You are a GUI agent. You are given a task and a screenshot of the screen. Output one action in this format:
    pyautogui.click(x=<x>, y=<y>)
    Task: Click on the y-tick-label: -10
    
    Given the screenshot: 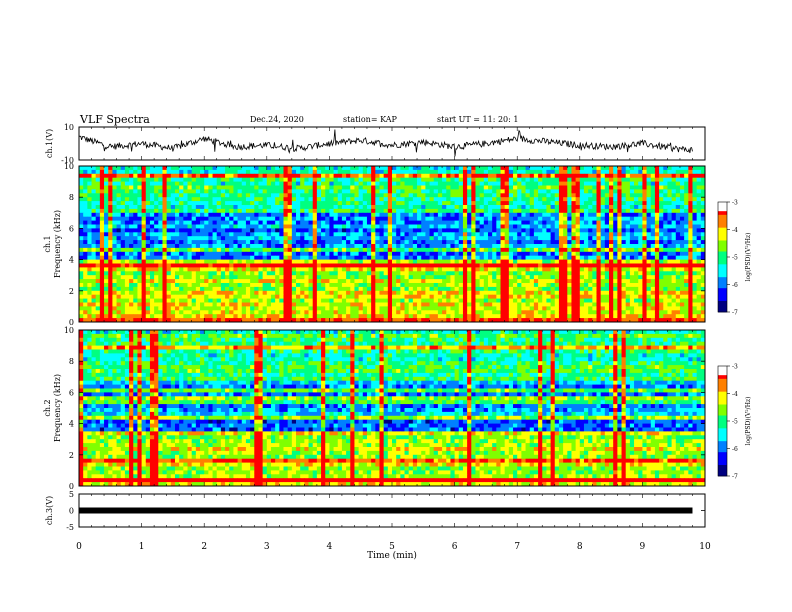 What is the action you would take?
    pyautogui.click(x=67, y=160)
    